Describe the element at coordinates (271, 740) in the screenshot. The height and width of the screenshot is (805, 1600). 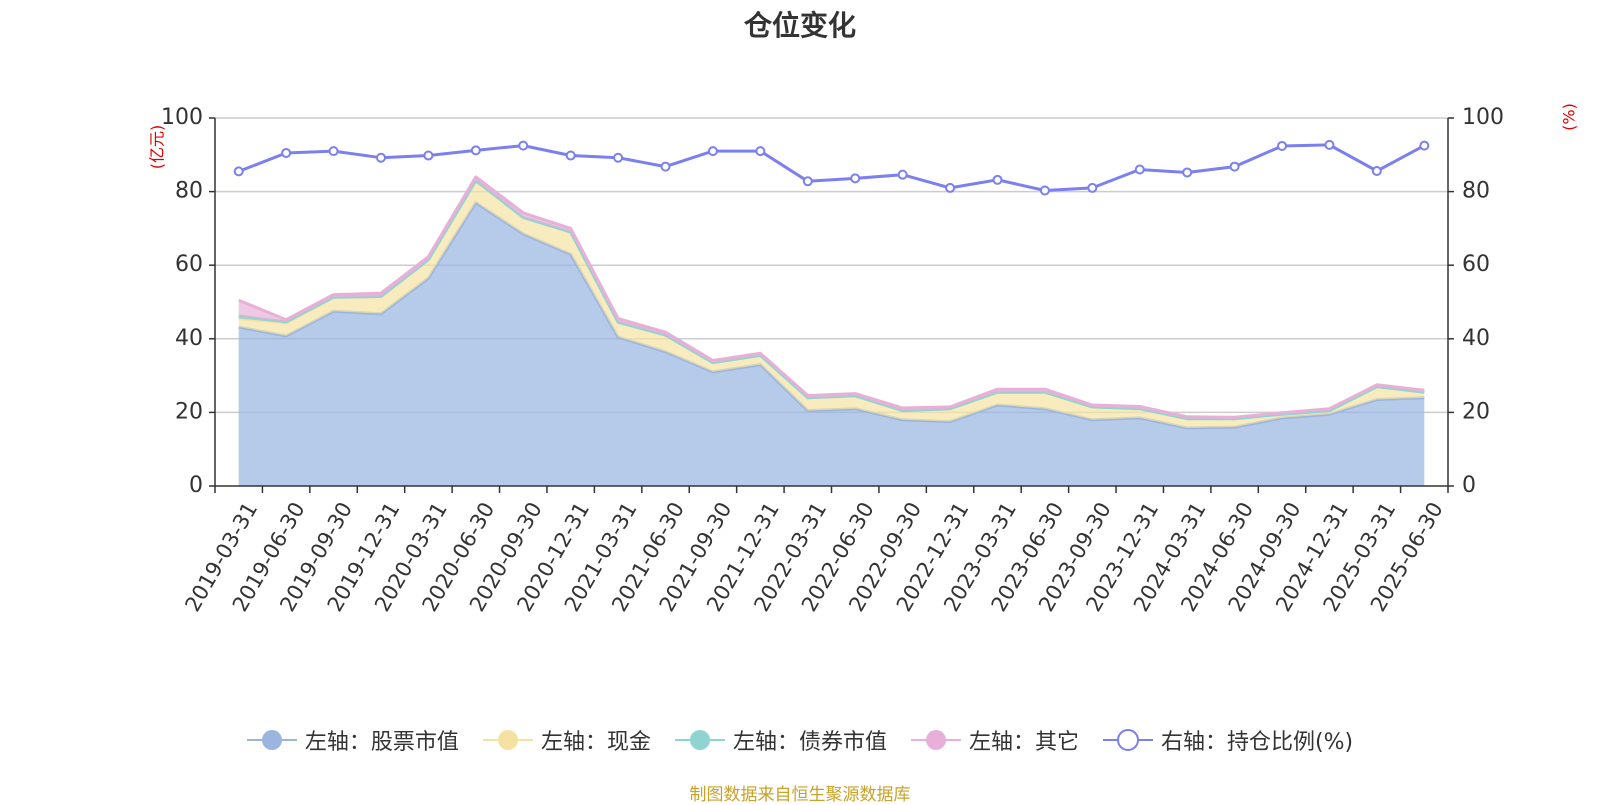
I see `legend-stock-icon` at that location.